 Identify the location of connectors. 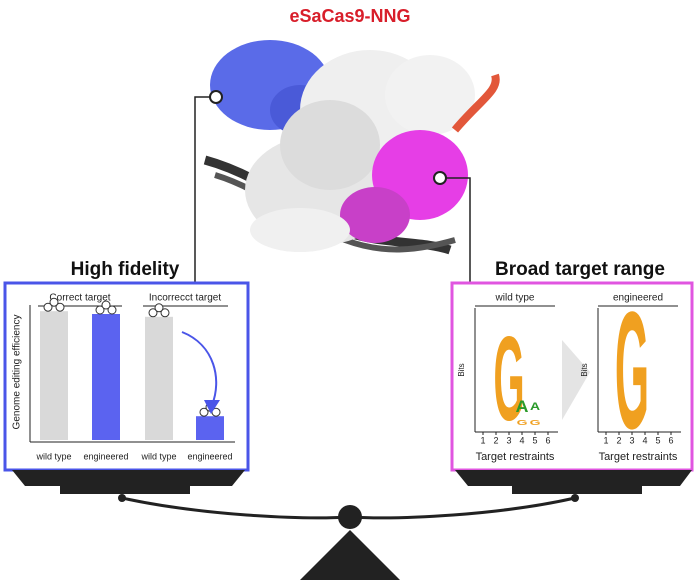
(332, 186).